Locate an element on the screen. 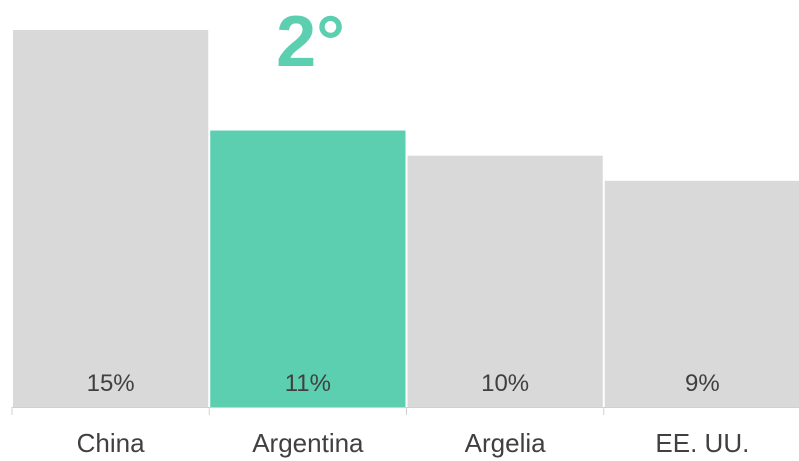  value-label: 11% is located at coordinates (308, 383).